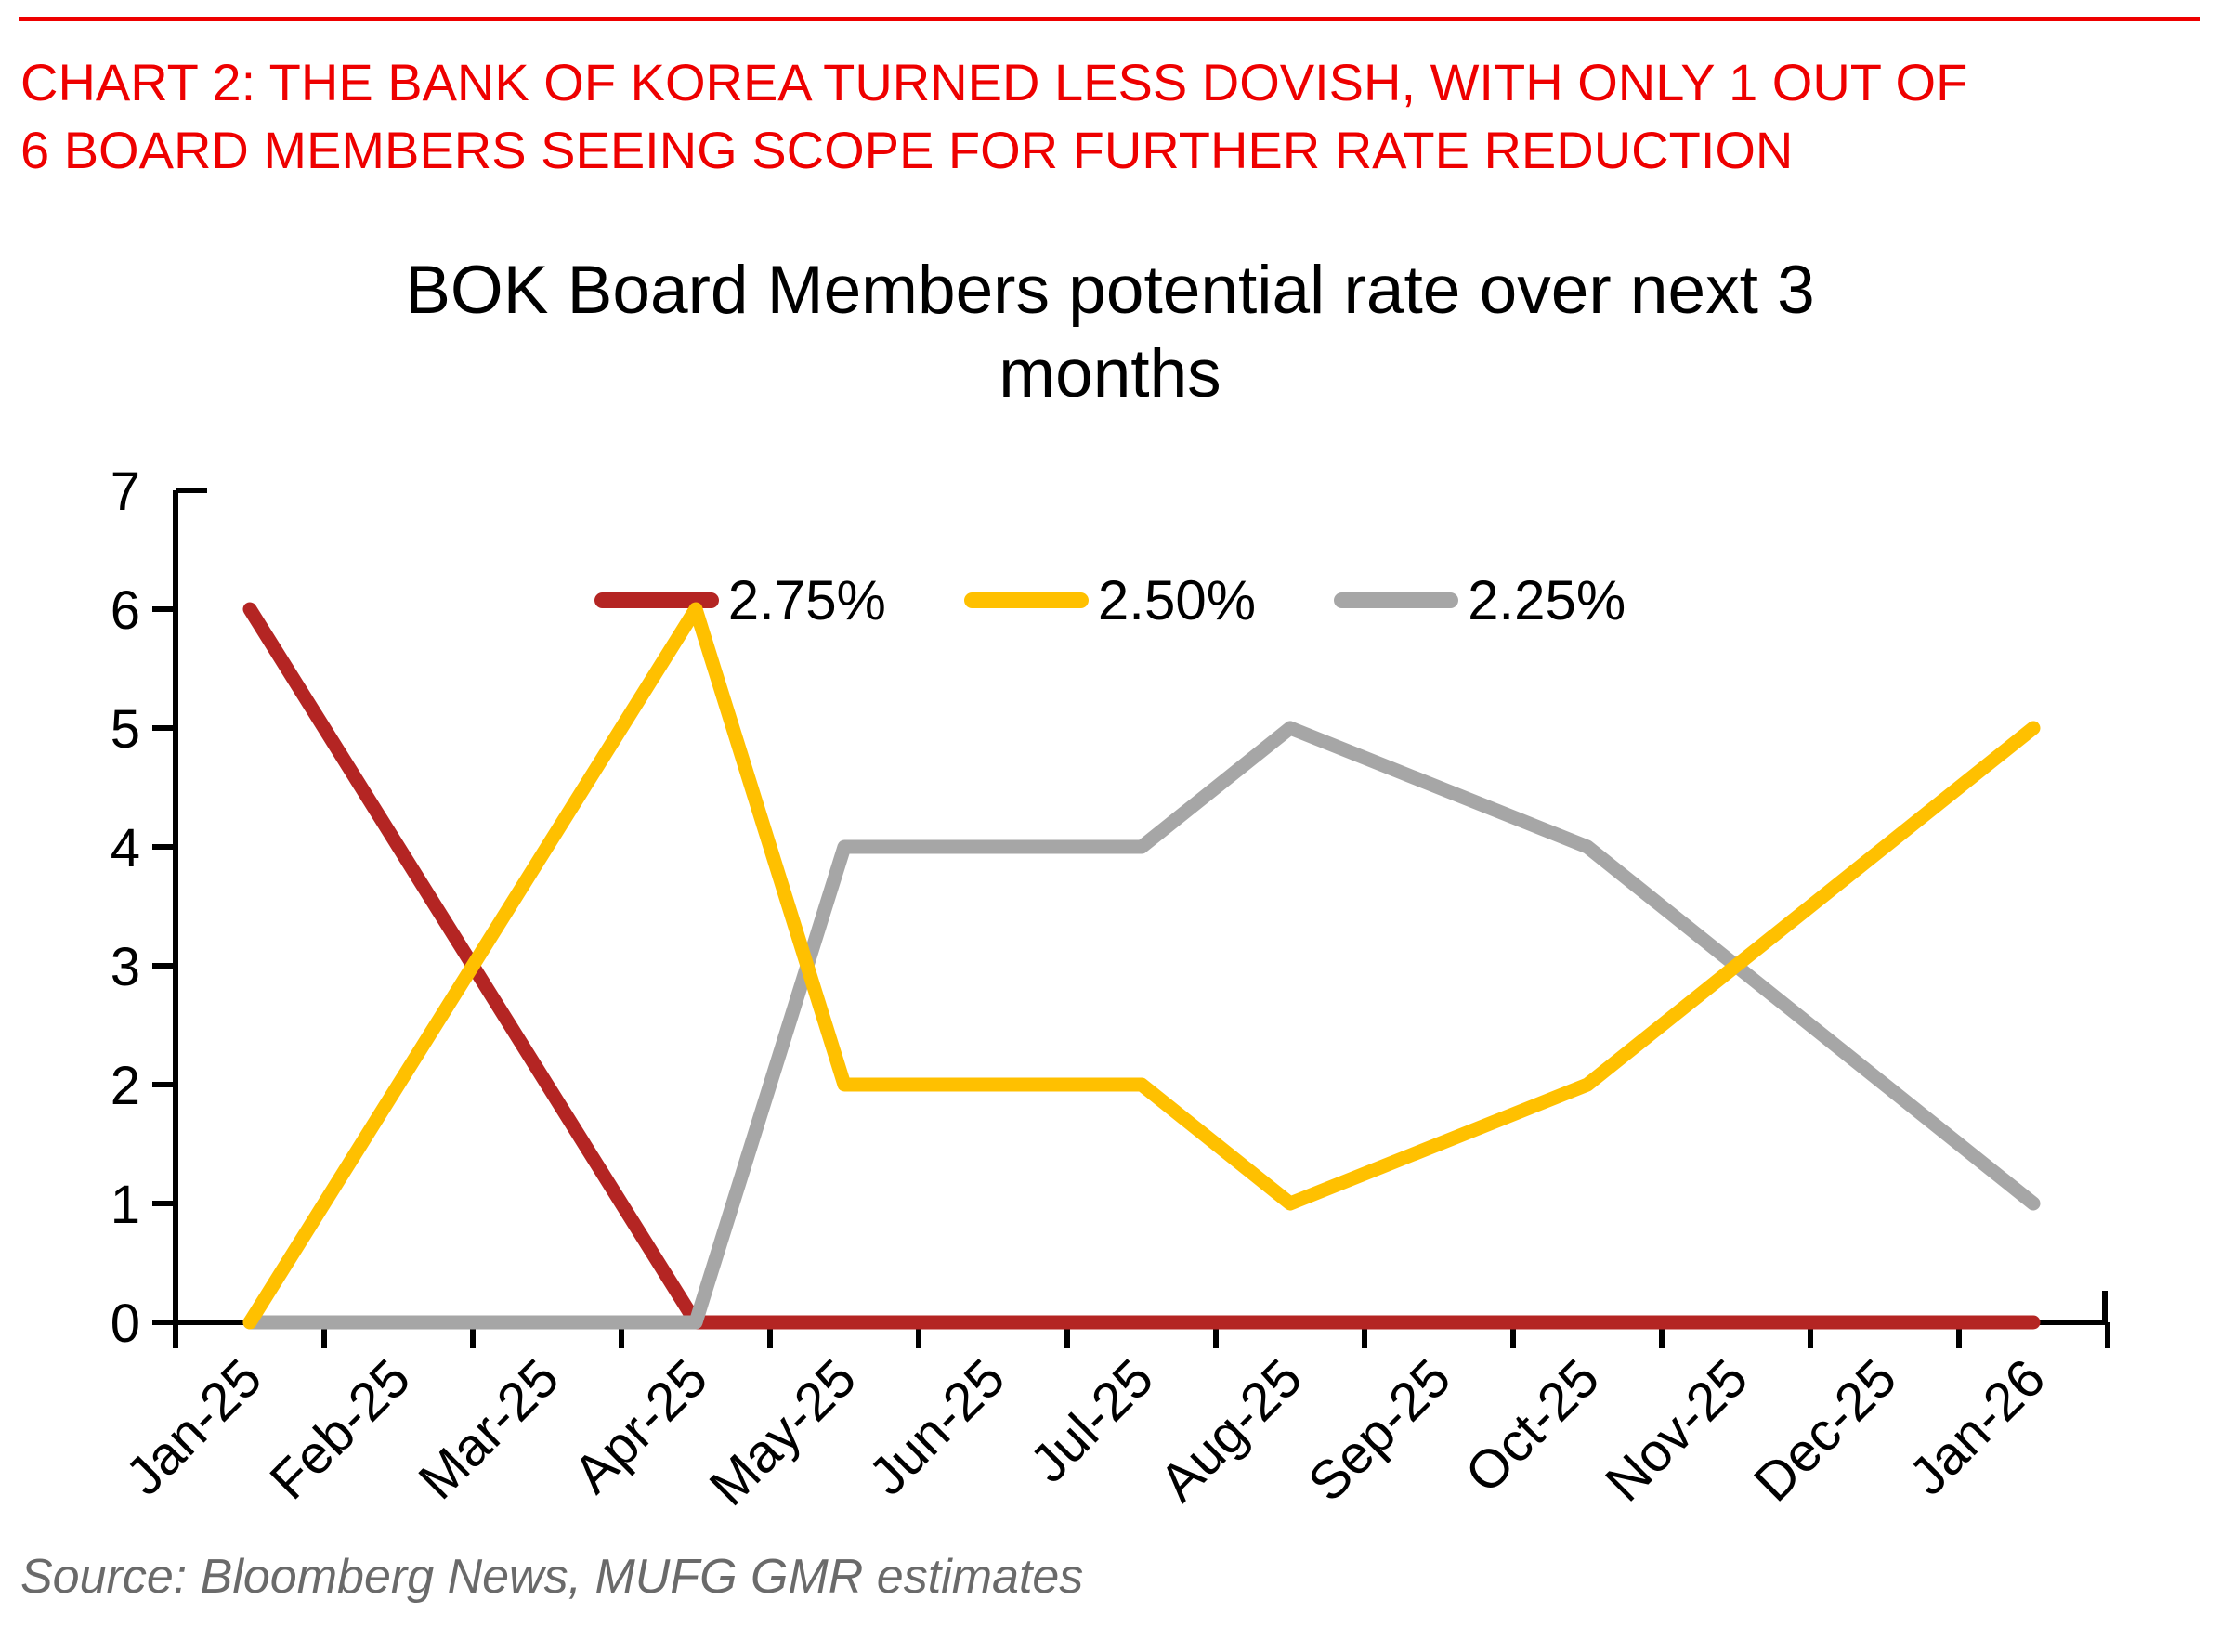 The width and height of the screenshot is (2220, 1652). I want to click on x-axis-tick-label: Jul-25, so click(1093, 1421).